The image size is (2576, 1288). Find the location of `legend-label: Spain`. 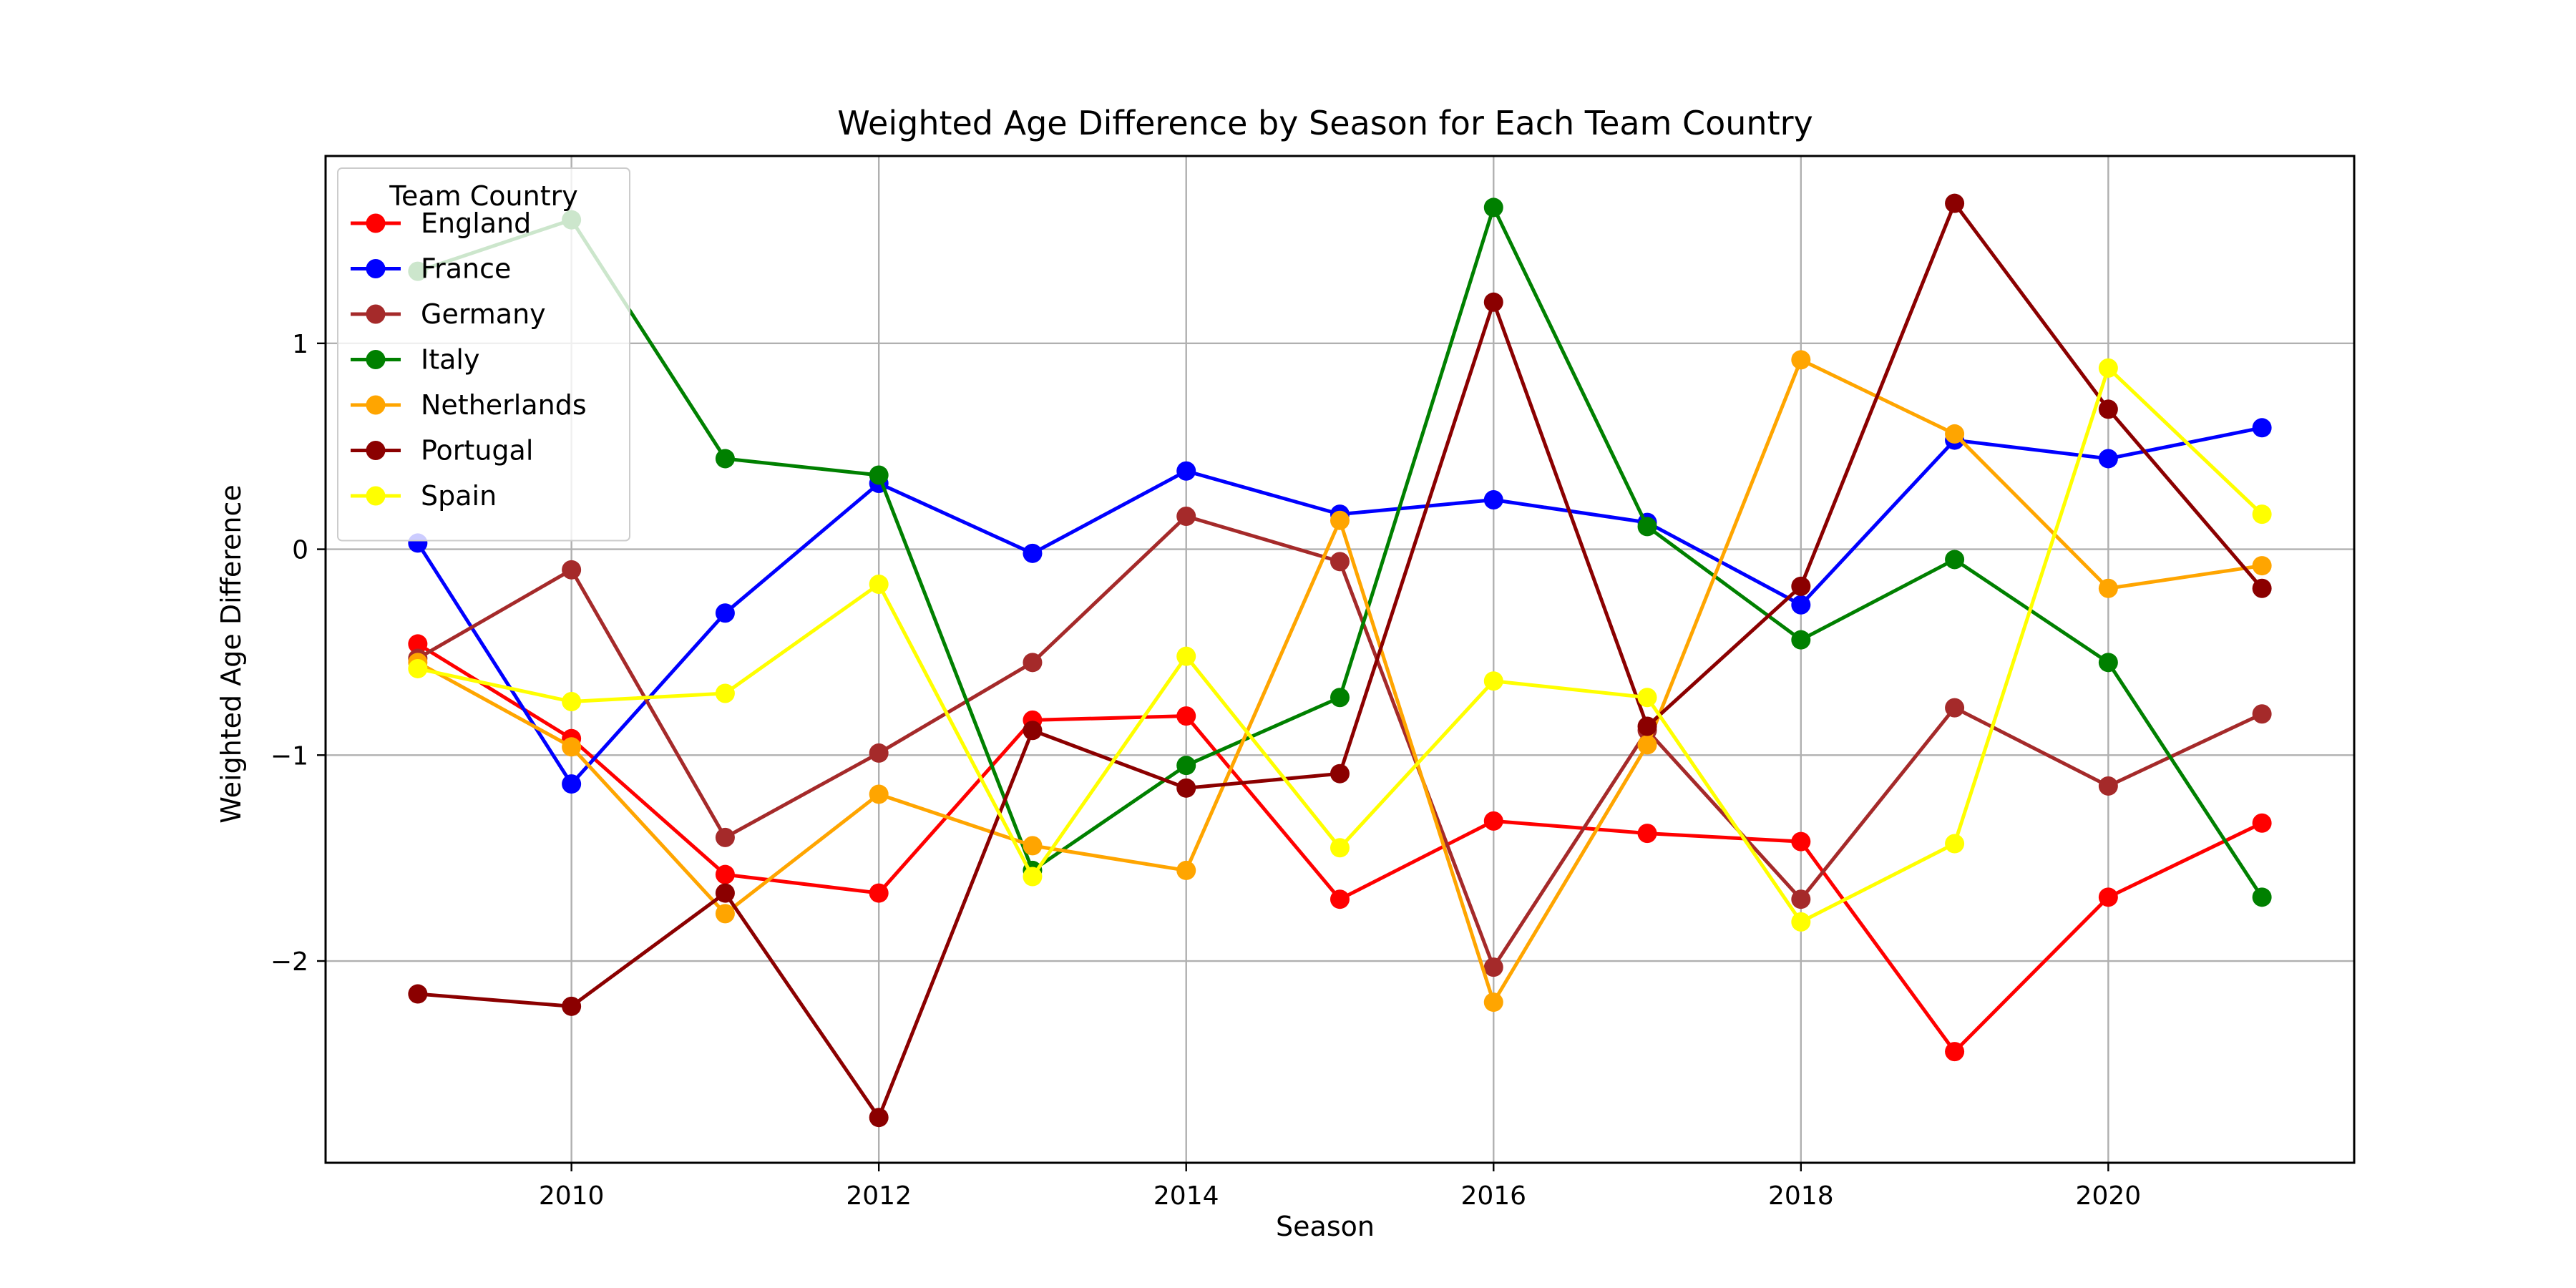

legend-label: Spain is located at coordinates (459, 496).